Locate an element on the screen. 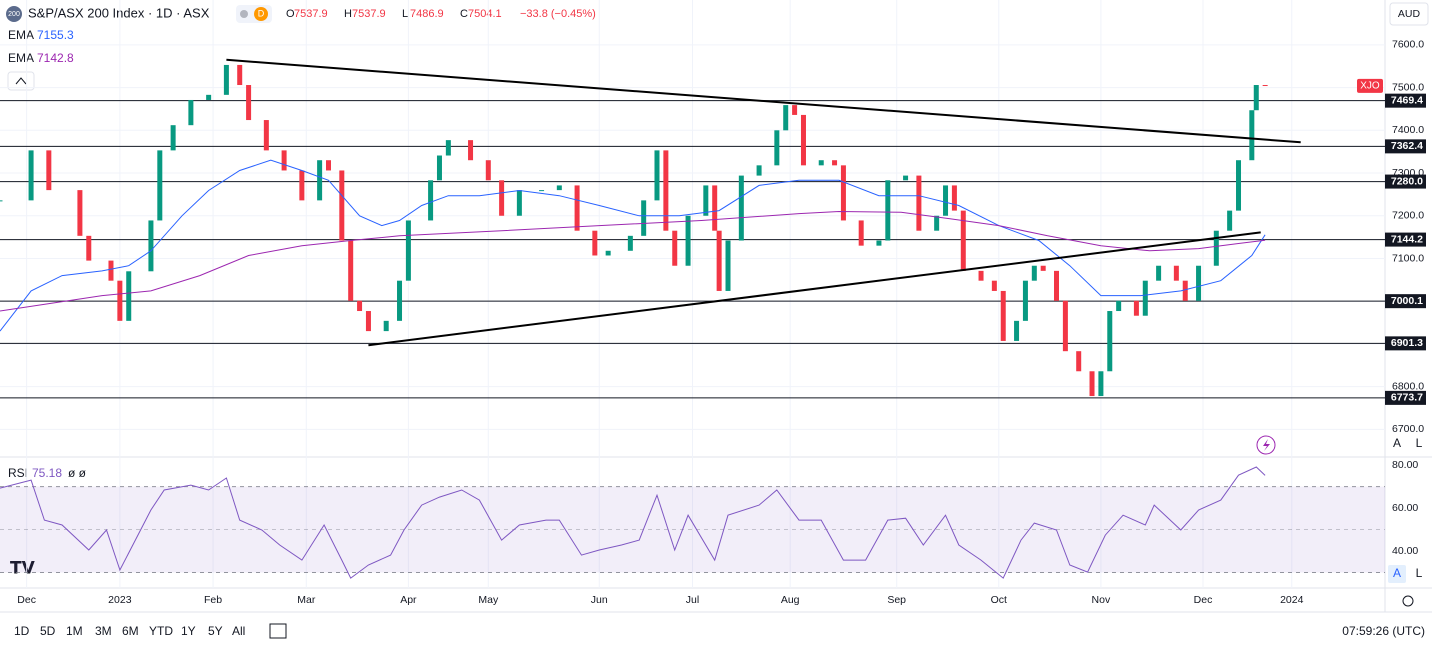  range-button: All is located at coordinates (238, 631).